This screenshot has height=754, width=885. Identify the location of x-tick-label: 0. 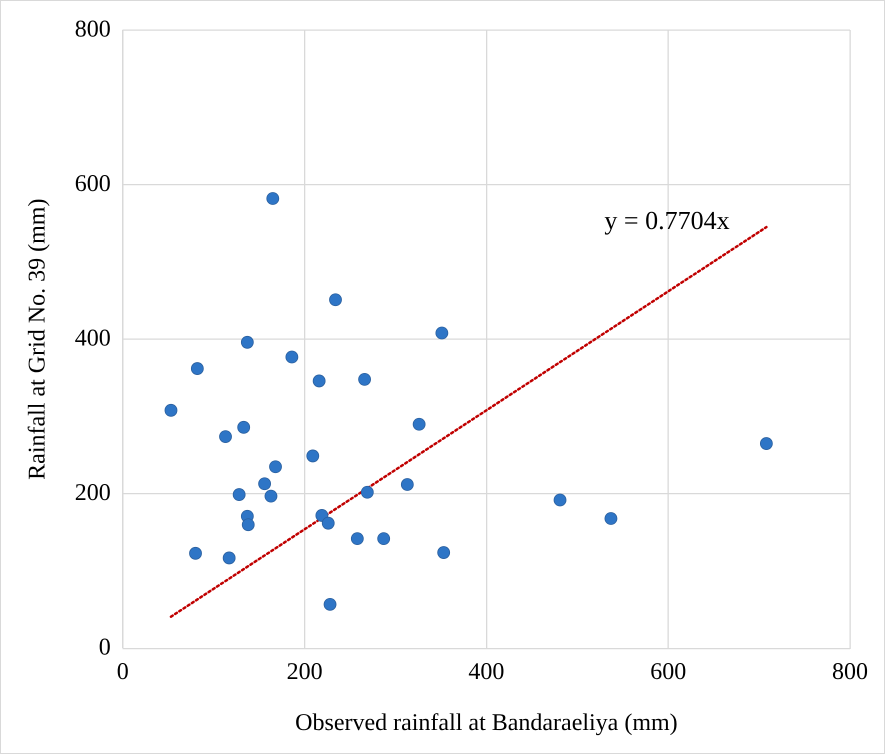
(122, 672).